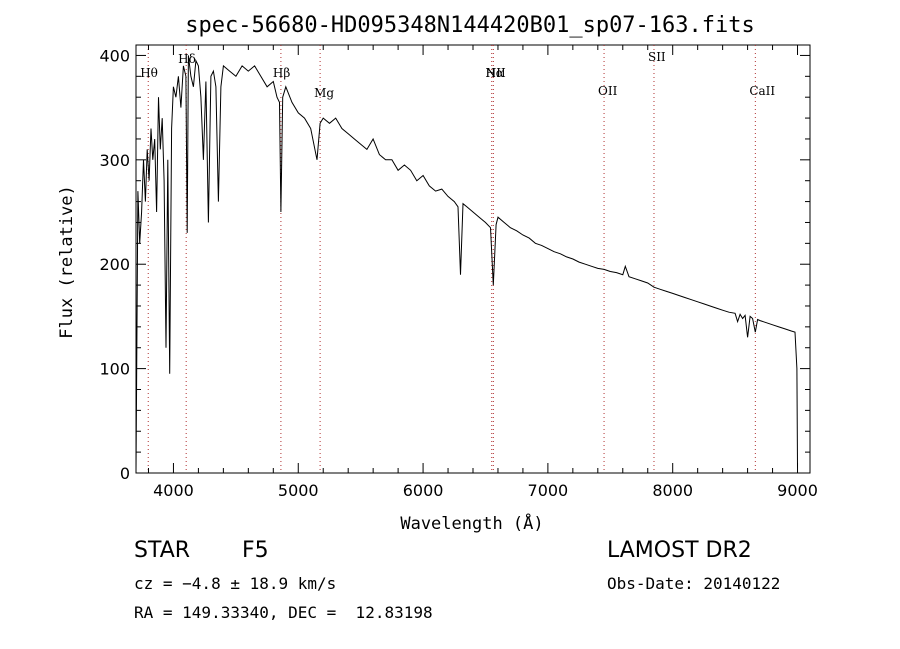 The height and width of the screenshot is (649, 900). What do you see at coordinates (672, 490) in the screenshot?
I see `x-tick-label: 8000` at bounding box center [672, 490].